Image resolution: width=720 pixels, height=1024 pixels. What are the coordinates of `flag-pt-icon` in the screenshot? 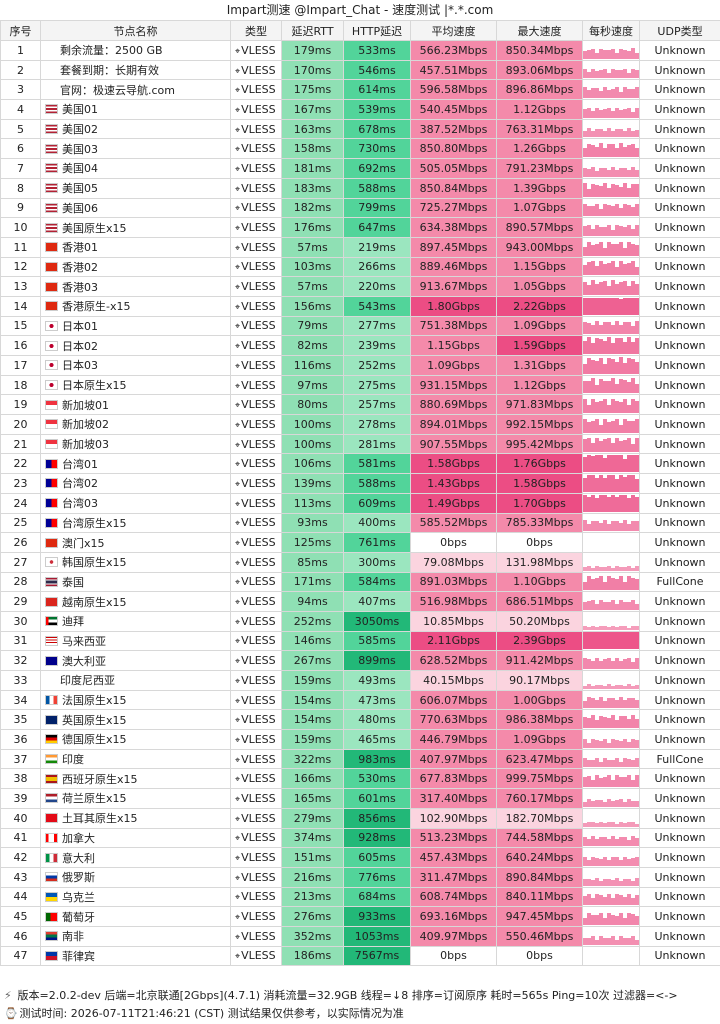 It's located at (51, 916).